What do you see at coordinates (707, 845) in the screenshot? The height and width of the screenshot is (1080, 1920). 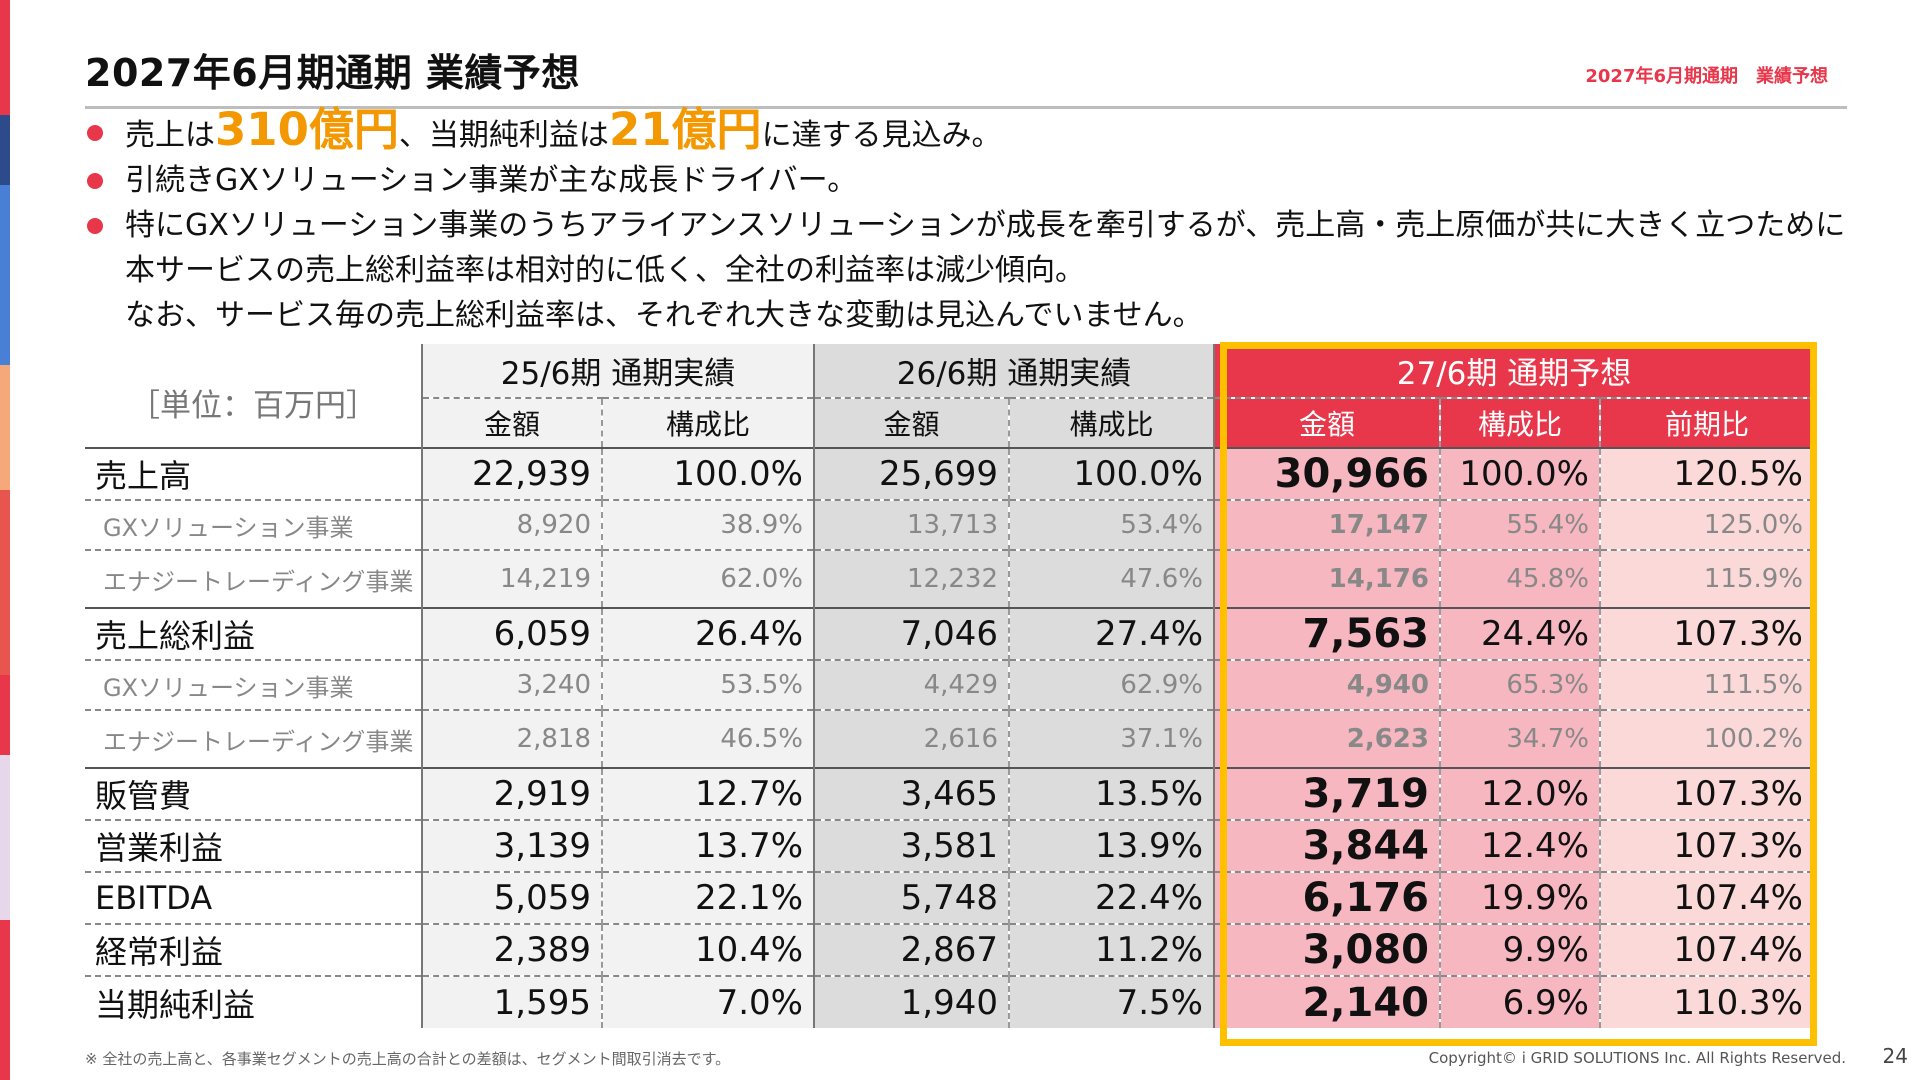 I see `table-cell: 13.7%` at bounding box center [707, 845].